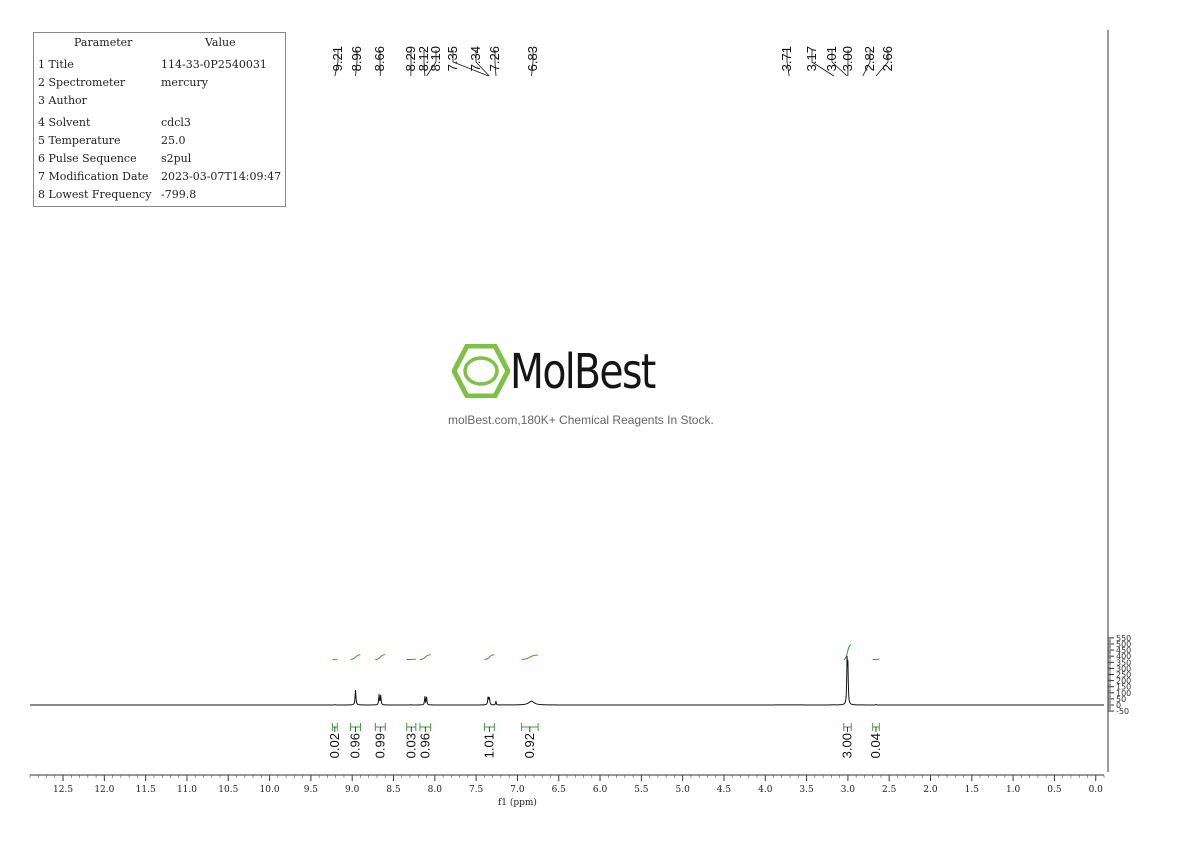 This screenshot has height=841, width=1190. I want to click on peak-label: 3.17, so click(811, 58).